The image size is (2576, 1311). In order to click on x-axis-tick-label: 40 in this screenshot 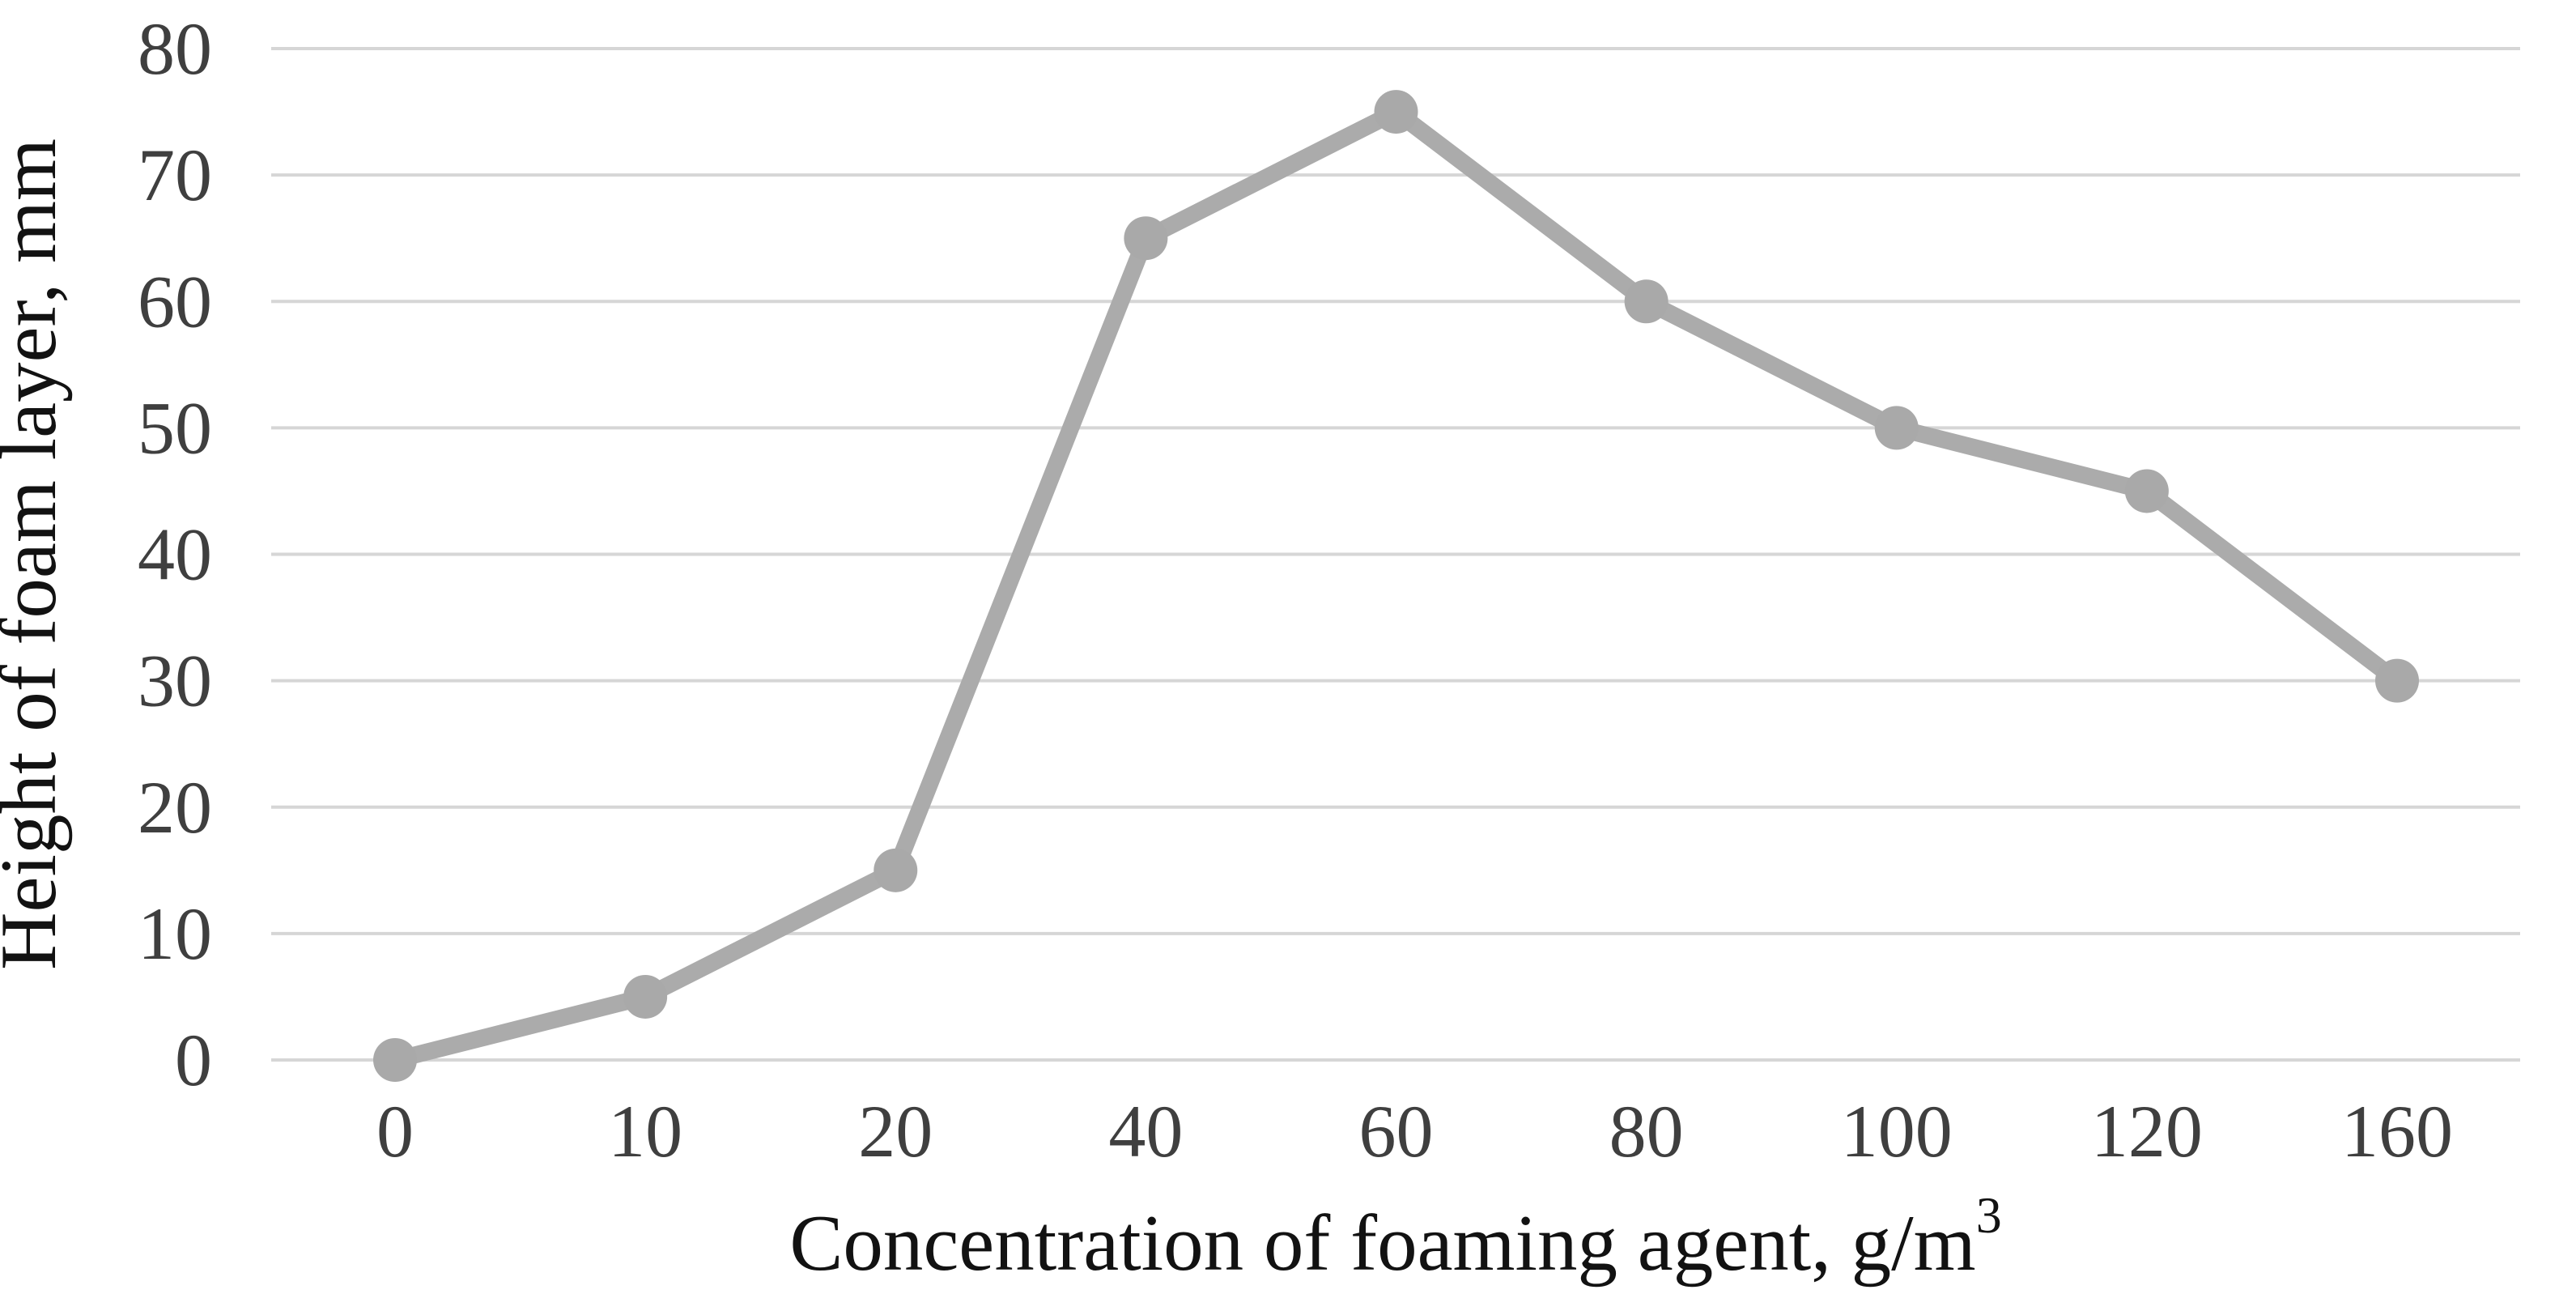, I will do `click(1145, 1131)`.